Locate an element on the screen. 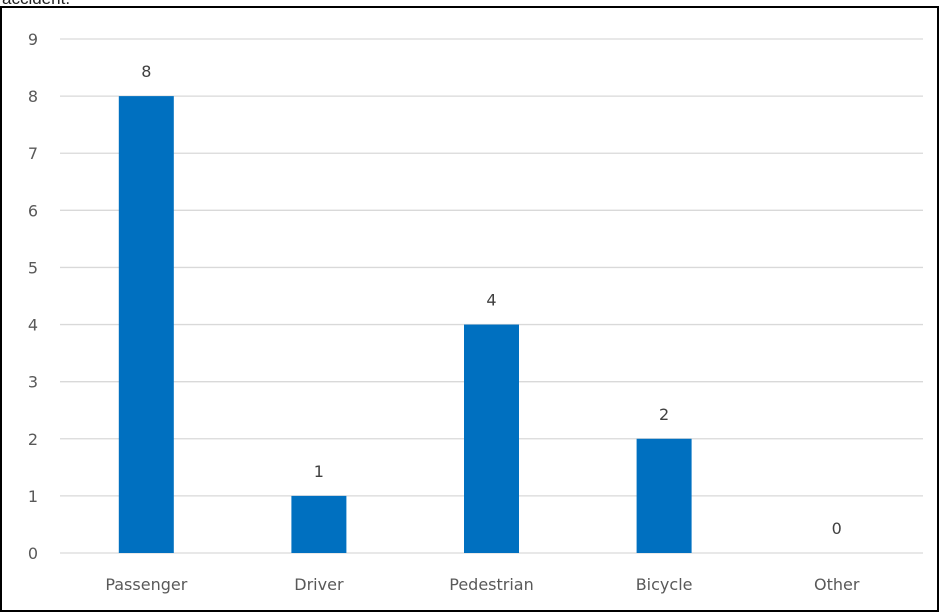 This screenshot has width=939, height=612. bar-passenger is located at coordinates (146, 324).